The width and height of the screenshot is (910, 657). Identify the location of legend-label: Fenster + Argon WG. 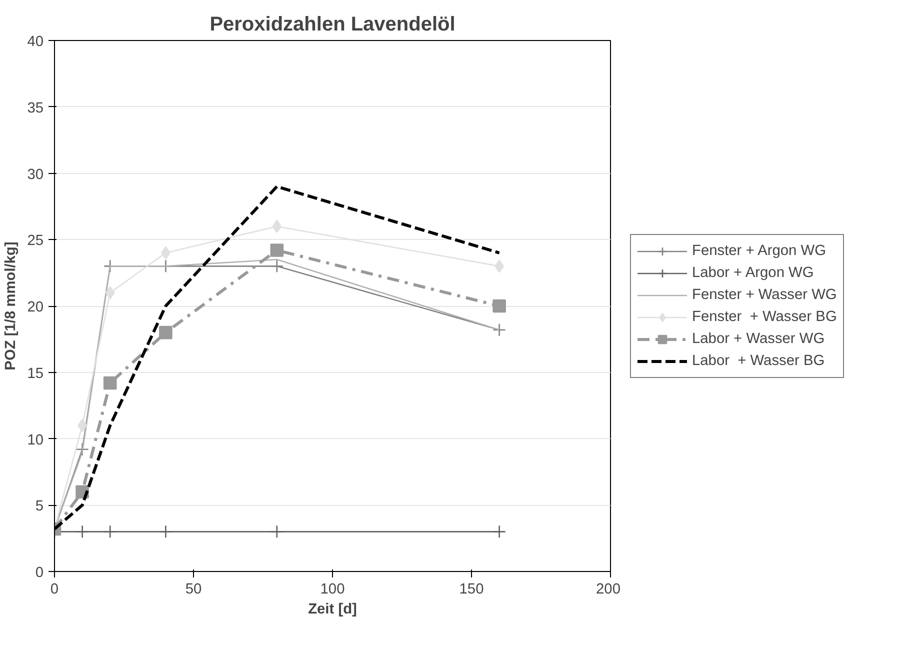
(759, 250).